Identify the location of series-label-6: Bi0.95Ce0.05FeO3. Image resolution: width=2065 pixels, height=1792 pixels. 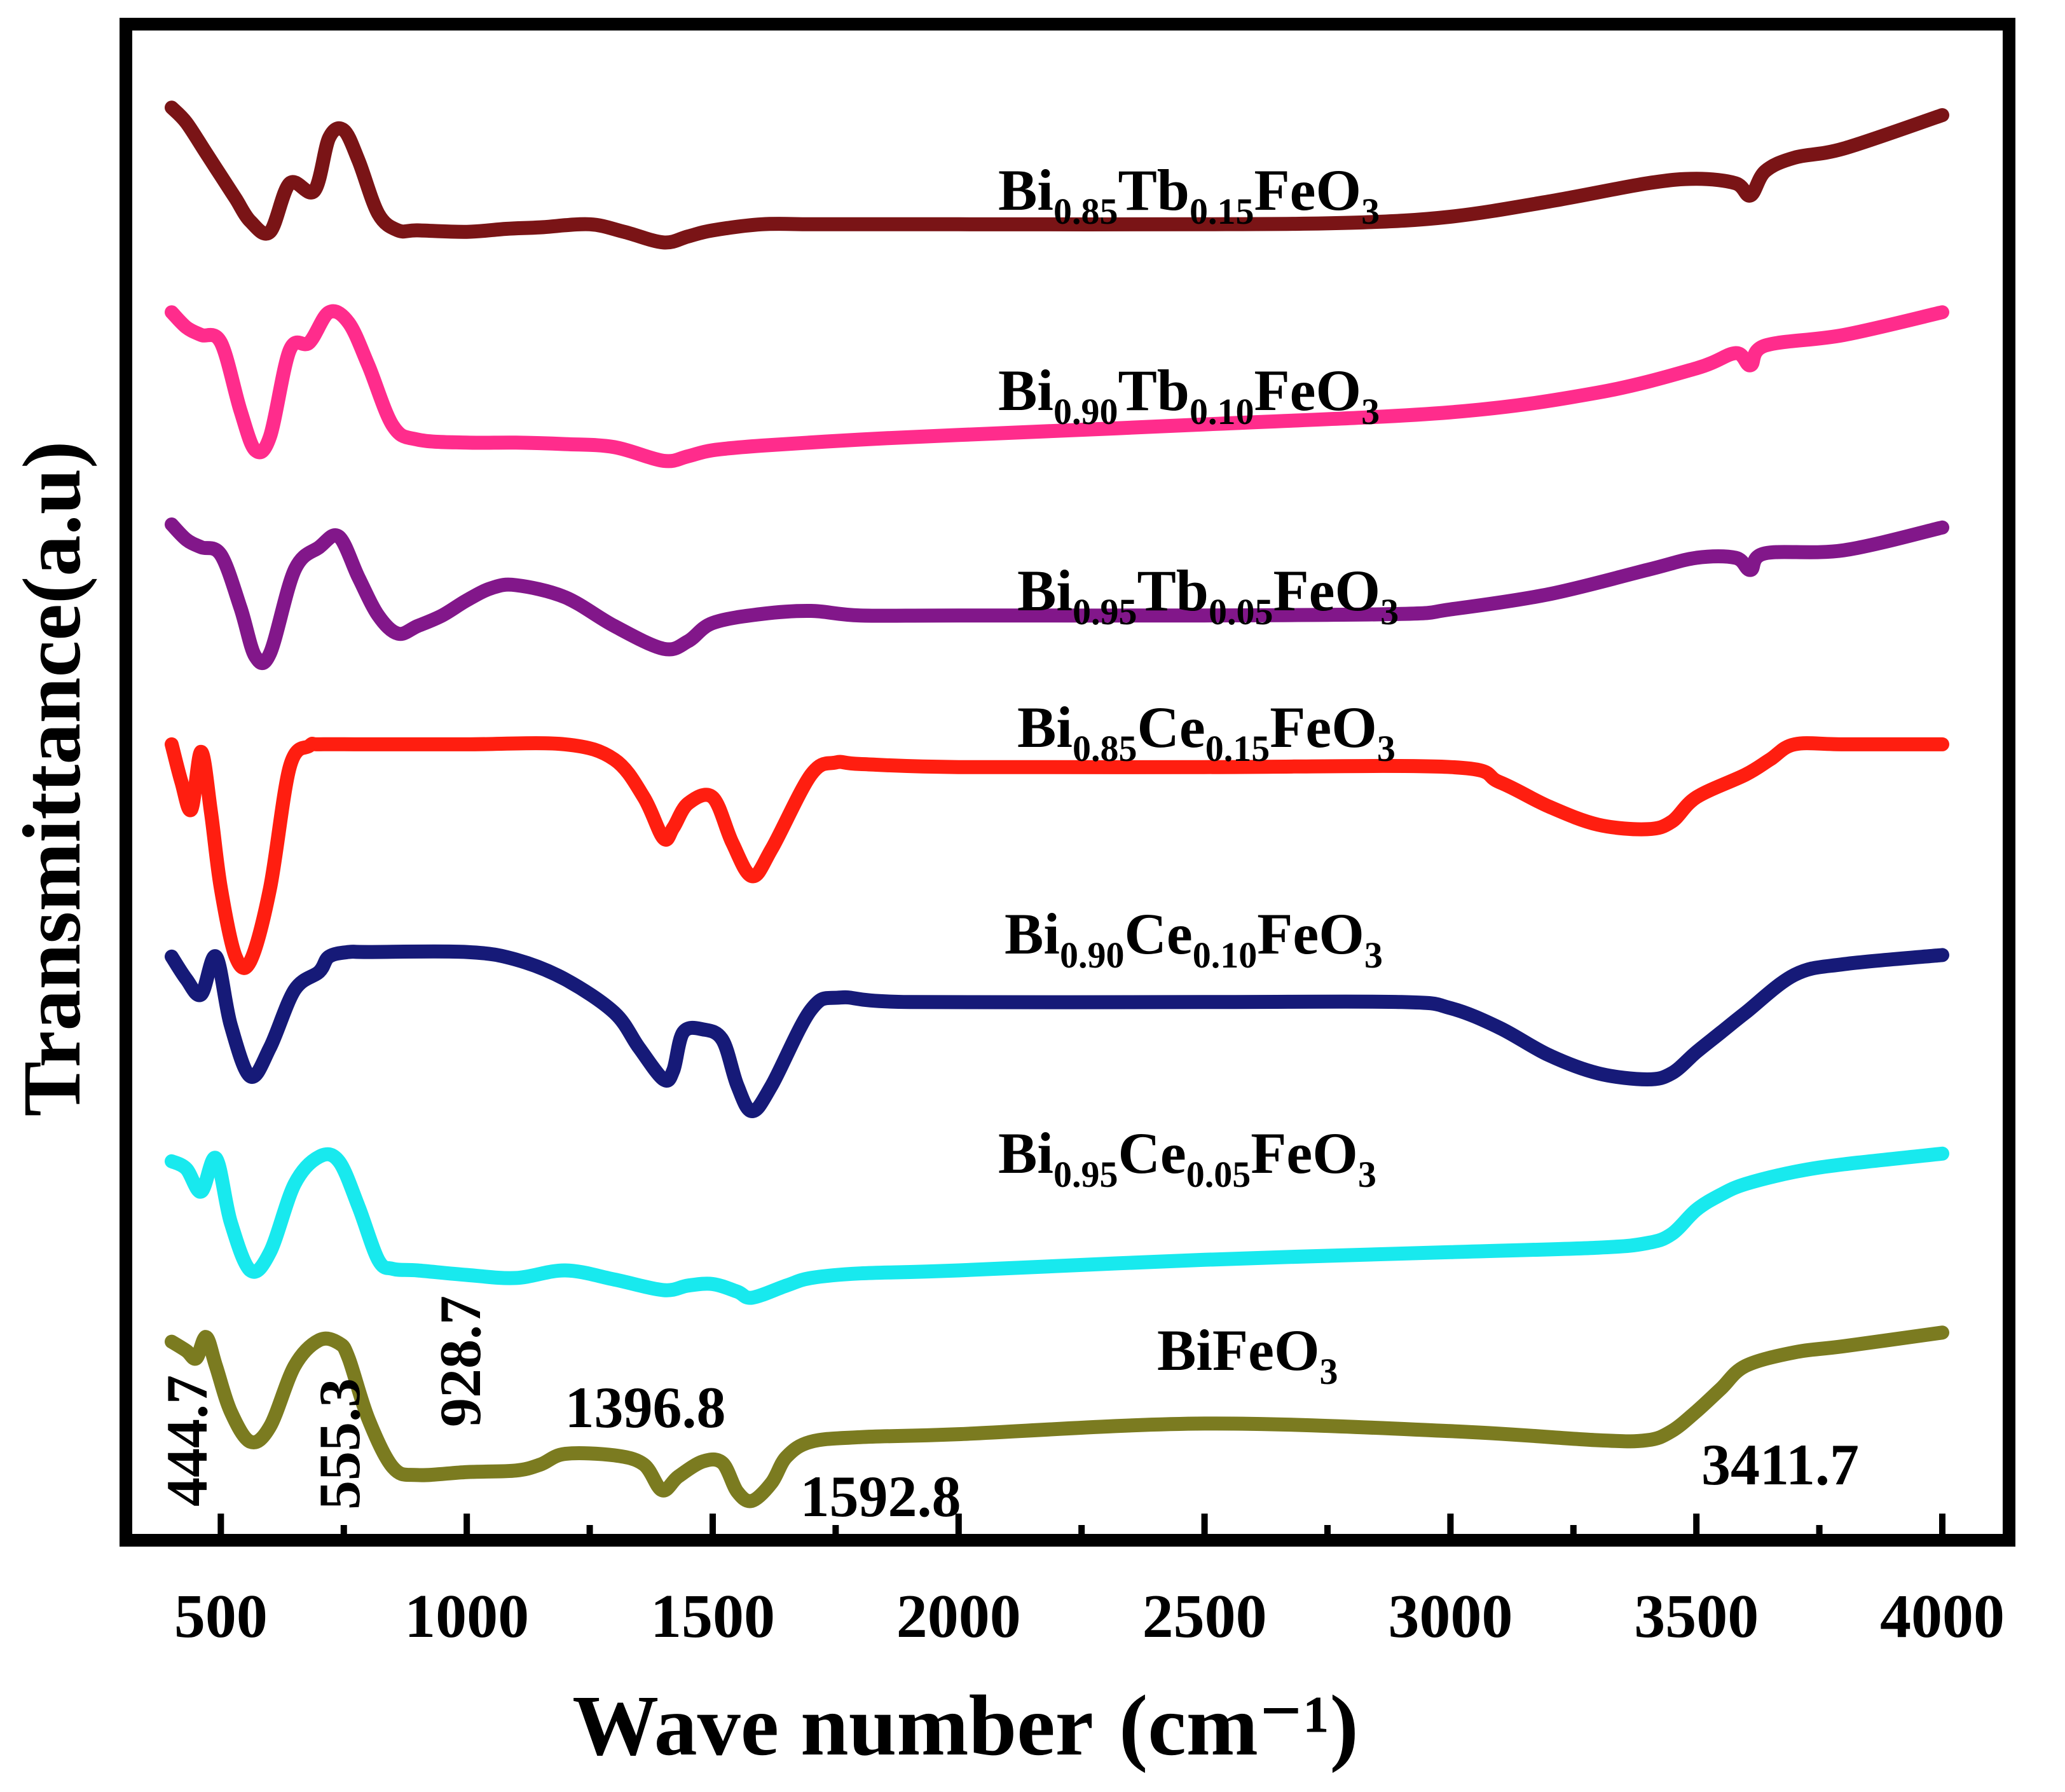
(1187, 1158).